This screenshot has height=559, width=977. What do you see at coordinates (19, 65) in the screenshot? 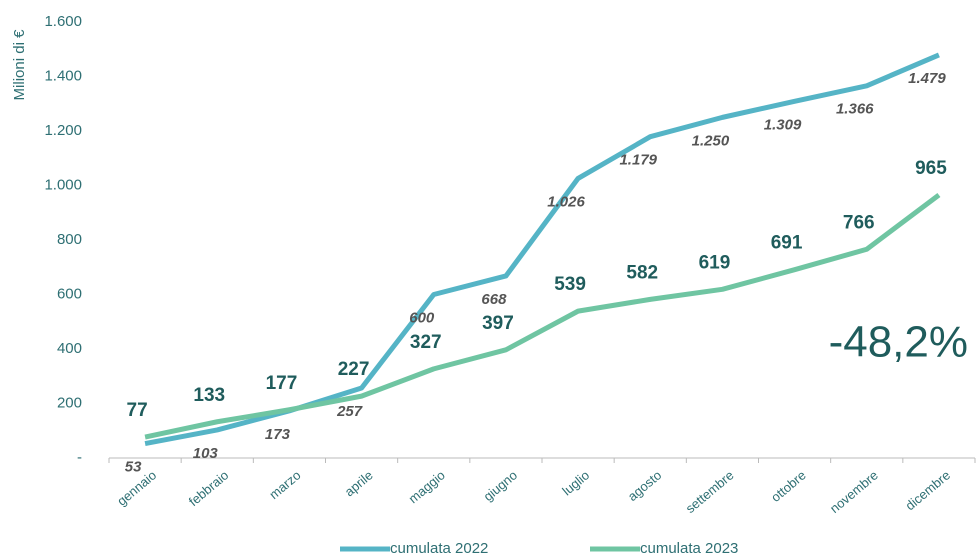
I see `y-axis-label: Milioni di €` at bounding box center [19, 65].